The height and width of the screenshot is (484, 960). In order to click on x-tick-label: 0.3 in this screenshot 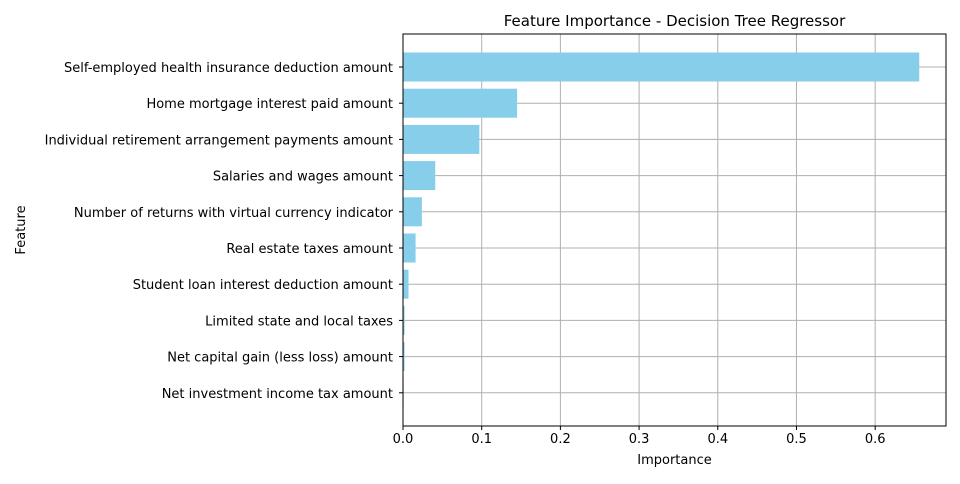, I will do `click(639, 439)`.